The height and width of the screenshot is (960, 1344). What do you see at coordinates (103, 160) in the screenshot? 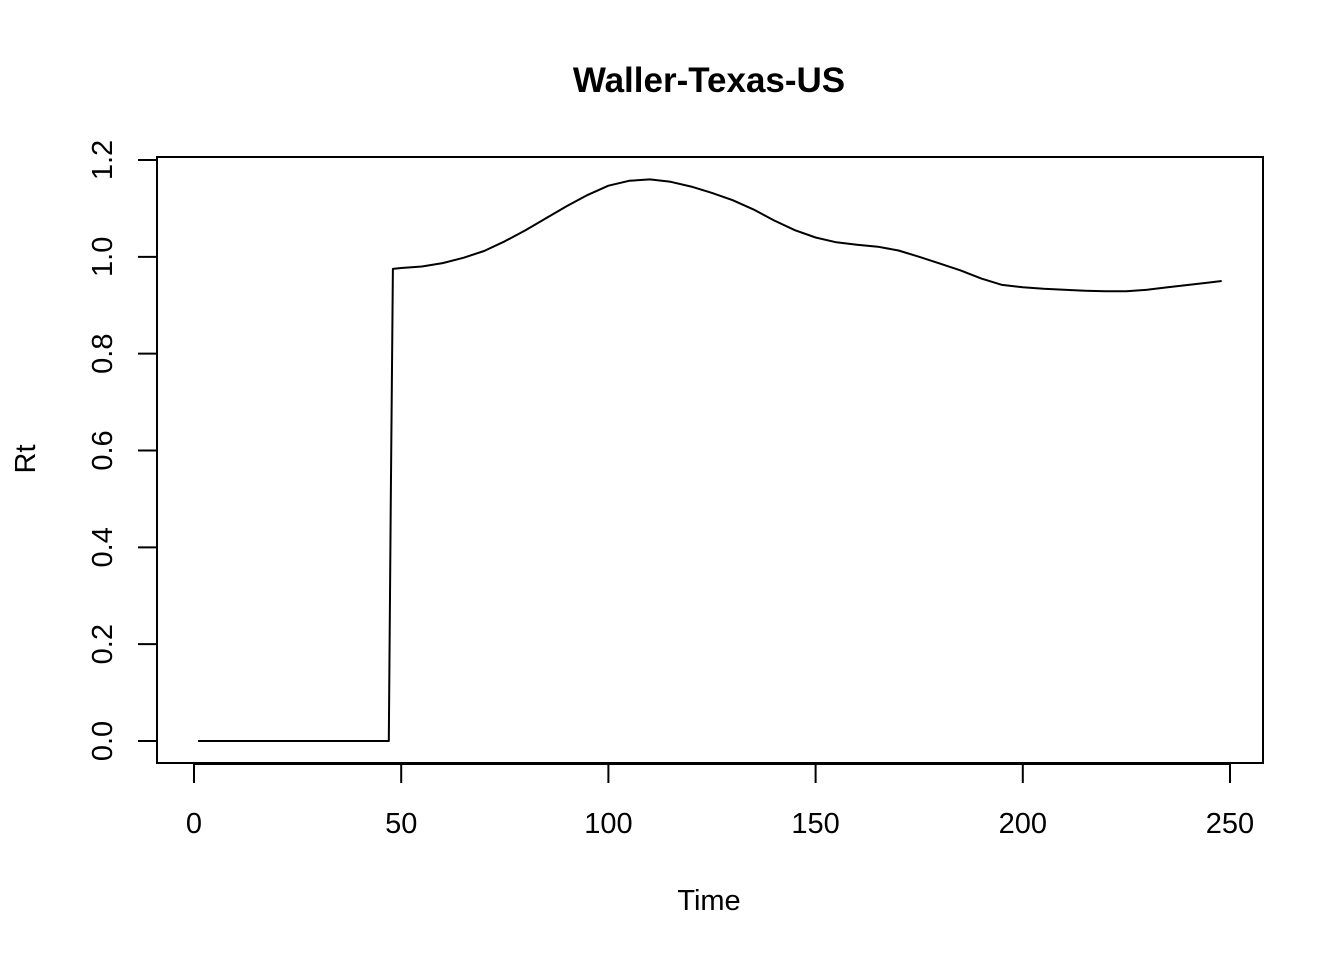
I see `y-tick-label: 1.2` at bounding box center [103, 160].